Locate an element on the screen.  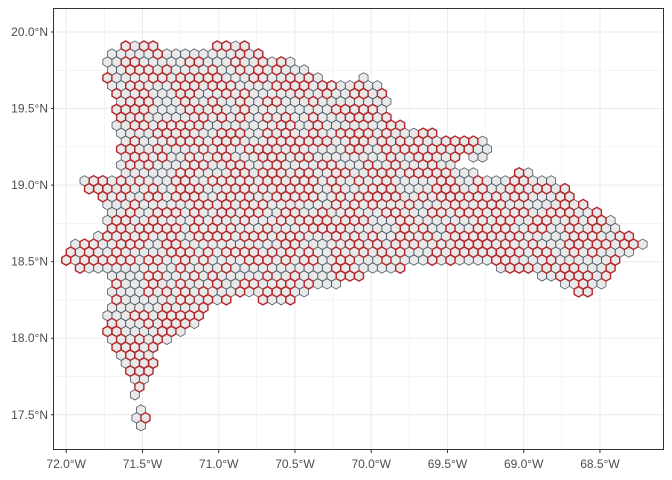
x-tick-label: 69.5°W is located at coordinates (448, 464).